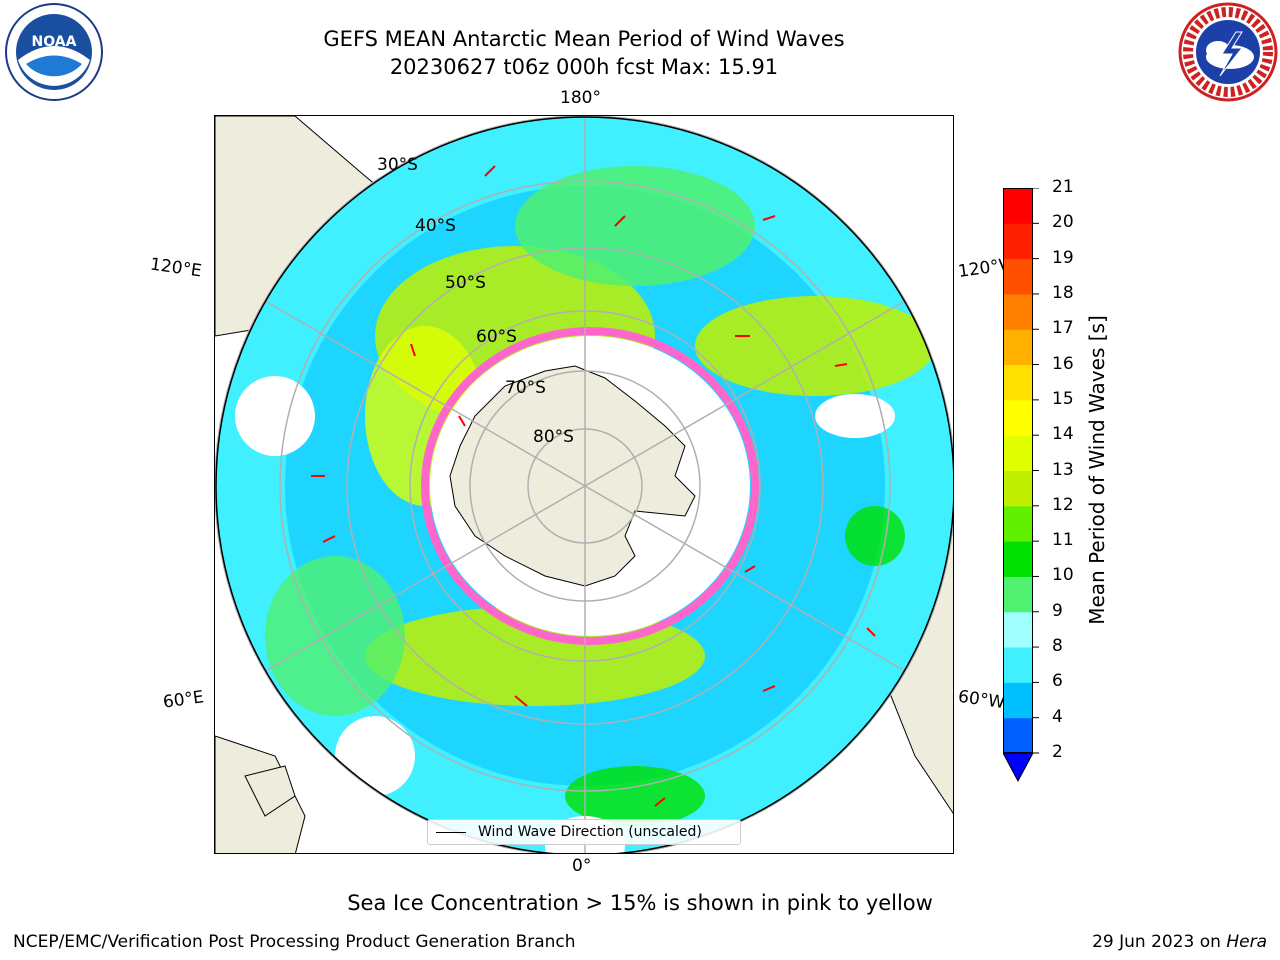  Describe the element at coordinates (54, 52) in the screenshot. I see `noaa-logo: NOAA` at that location.